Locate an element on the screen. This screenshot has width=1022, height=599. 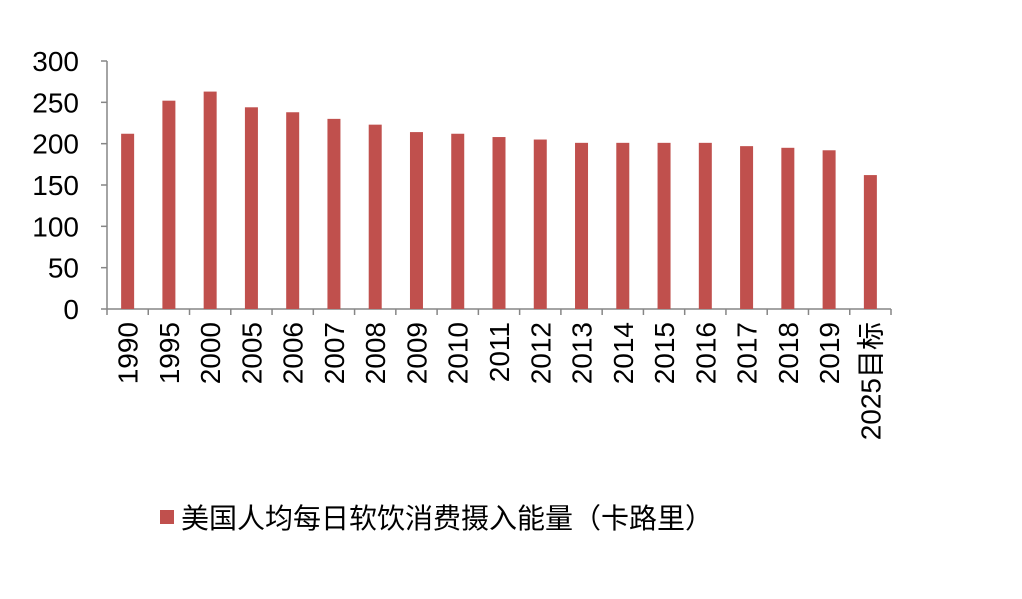
y-tick-label: 250 is located at coordinates (55, 102).